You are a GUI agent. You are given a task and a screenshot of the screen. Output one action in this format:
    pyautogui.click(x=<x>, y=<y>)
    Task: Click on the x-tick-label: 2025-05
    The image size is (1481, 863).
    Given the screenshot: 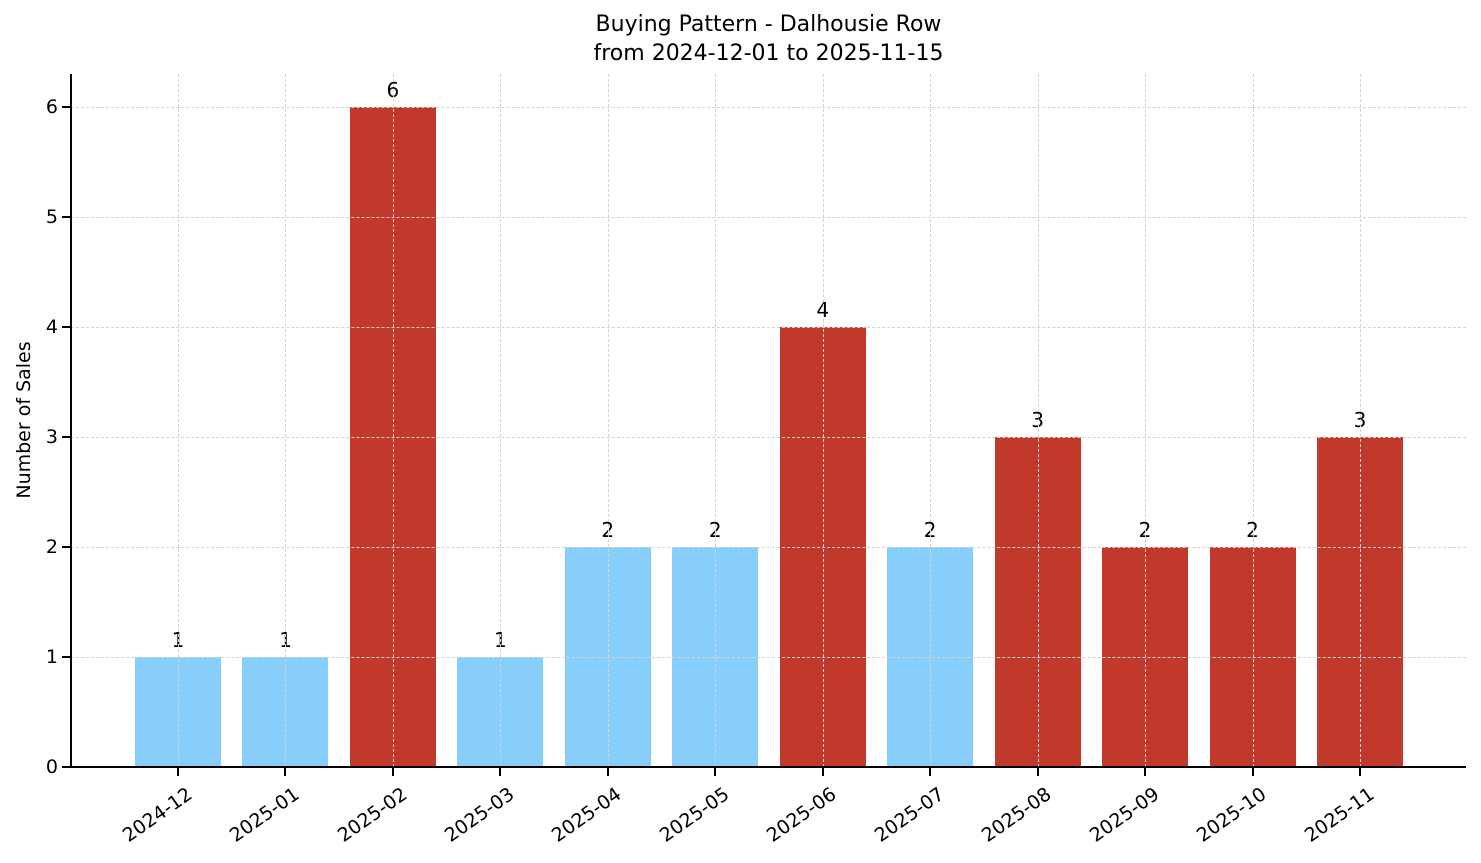 What is the action you would take?
    pyautogui.click(x=694, y=815)
    